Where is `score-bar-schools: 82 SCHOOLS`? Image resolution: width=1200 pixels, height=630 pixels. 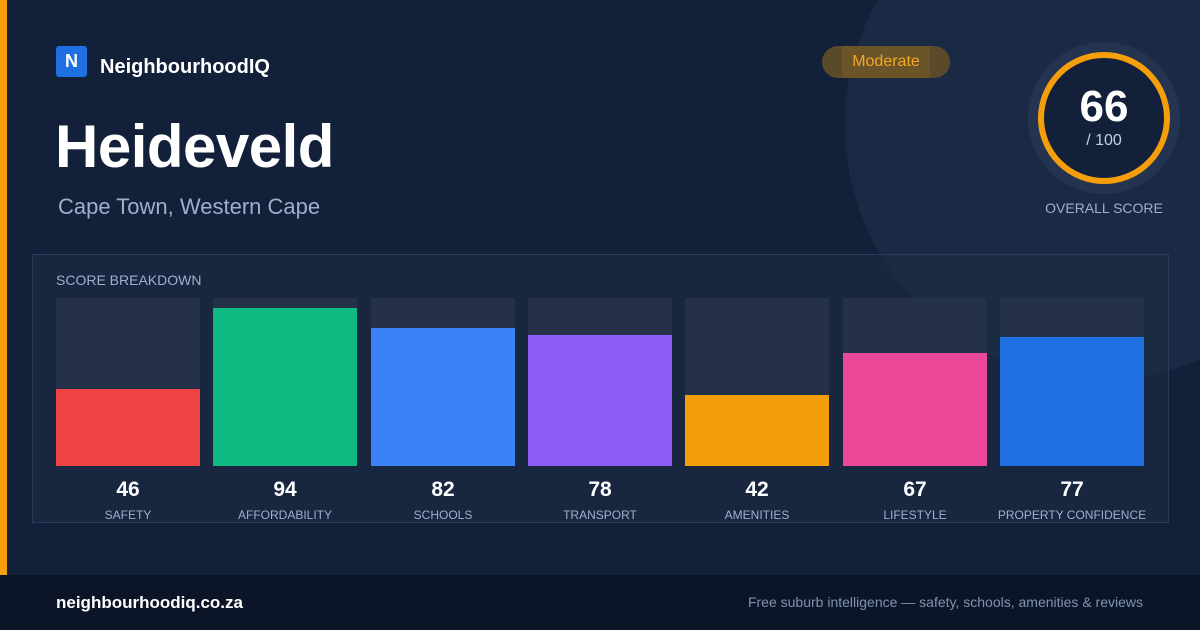
score-bar-schools: 82 SCHOOLS is located at coordinates (443, 410).